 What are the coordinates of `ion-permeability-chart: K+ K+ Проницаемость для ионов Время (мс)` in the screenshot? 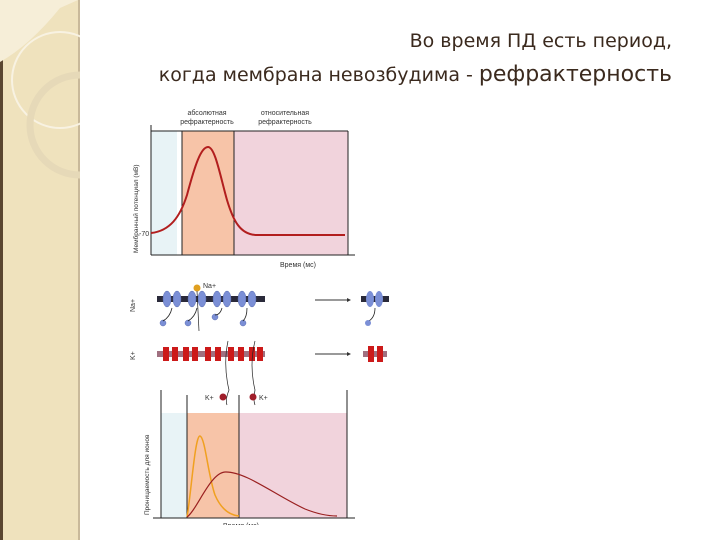 It's located at (249, 460).